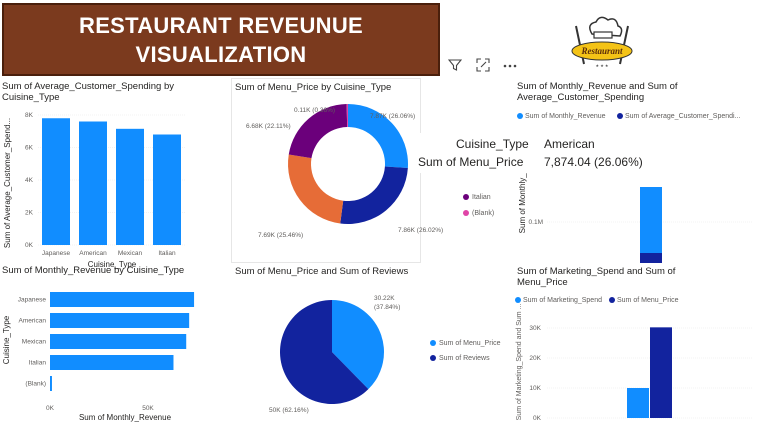  Describe the element at coordinates (6, 339) in the screenshot. I see `y-axis-title: Cuisine_Type` at that location.